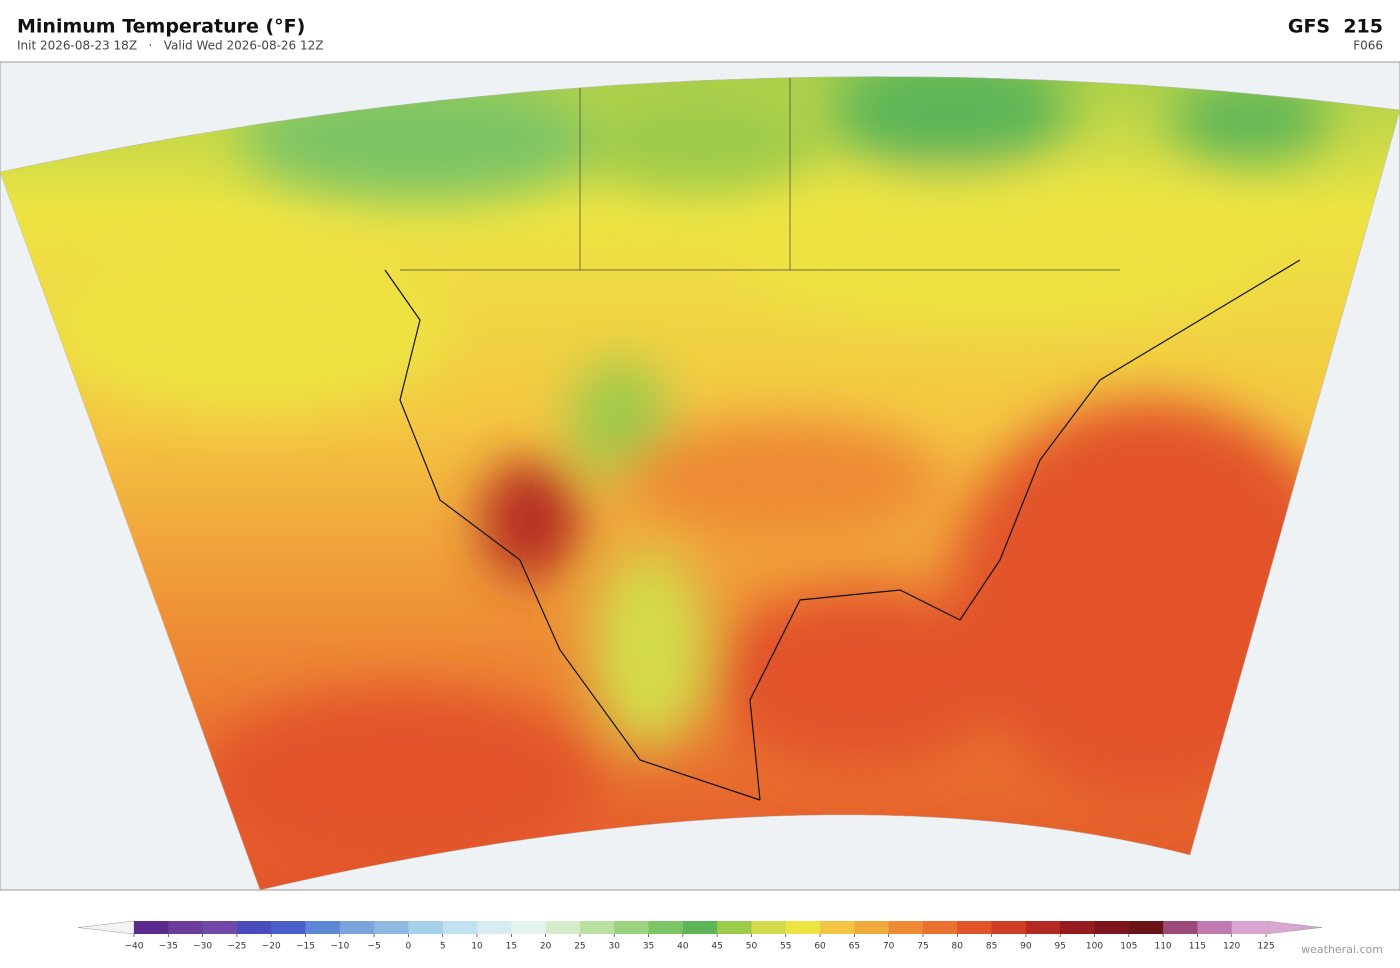 Image resolution: width=1400 pixels, height=968 pixels. What do you see at coordinates (854, 947) in the screenshot?
I see `colorbar-tick-label: 65` at bounding box center [854, 947].